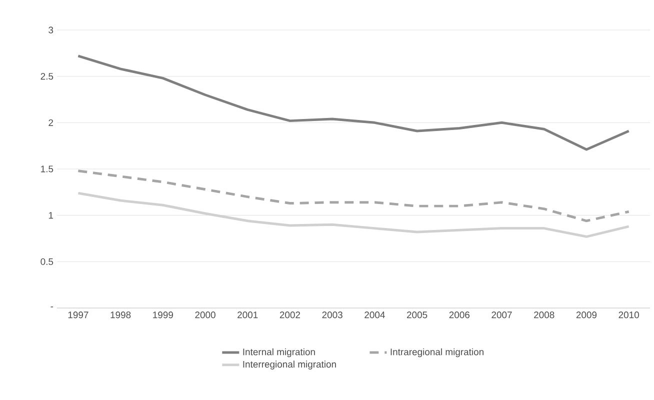 Image resolution: width=654 pixels, height=400 pixels. I want to click on x-tick-label: 1999, so click(163, 315).